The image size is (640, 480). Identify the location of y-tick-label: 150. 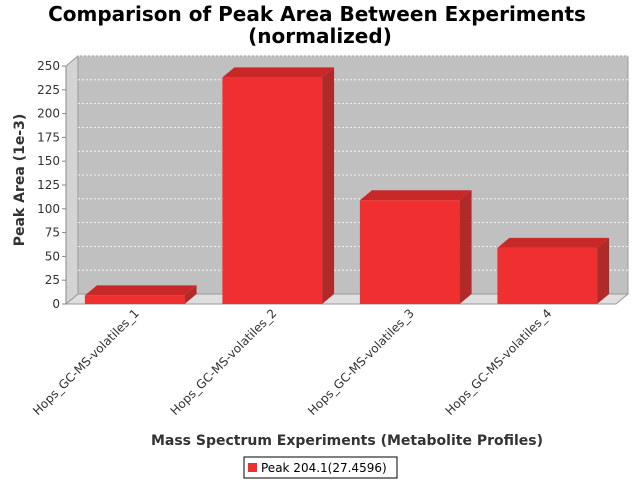
(48, 161).